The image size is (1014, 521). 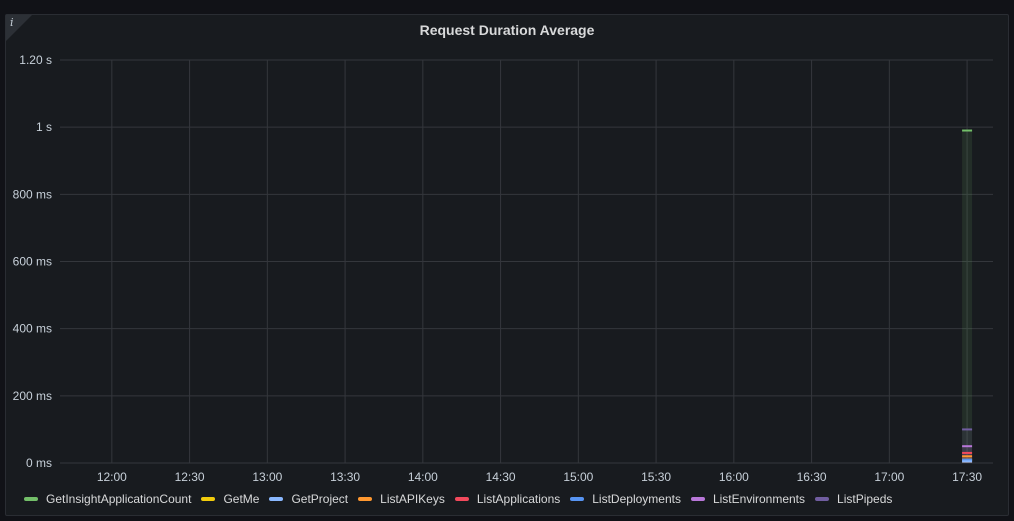 I want to click on panel-title: Request Duration Average, so click(x=507, y=30).